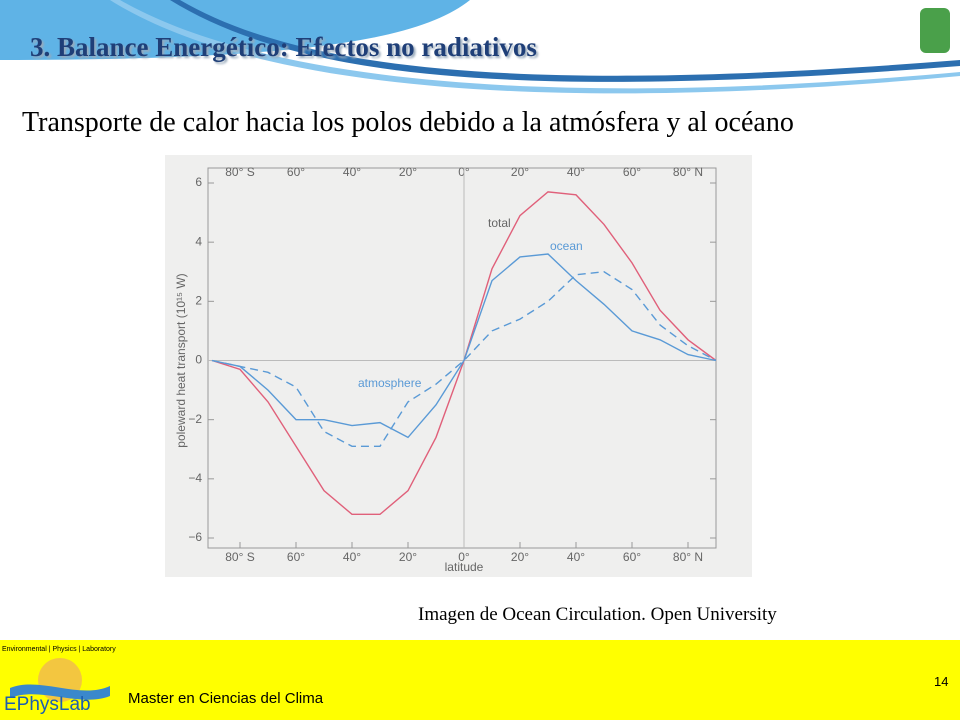 The height and width of the screenshot is (720, 960). I want to click on series-label: ocean, so click(566, 246).